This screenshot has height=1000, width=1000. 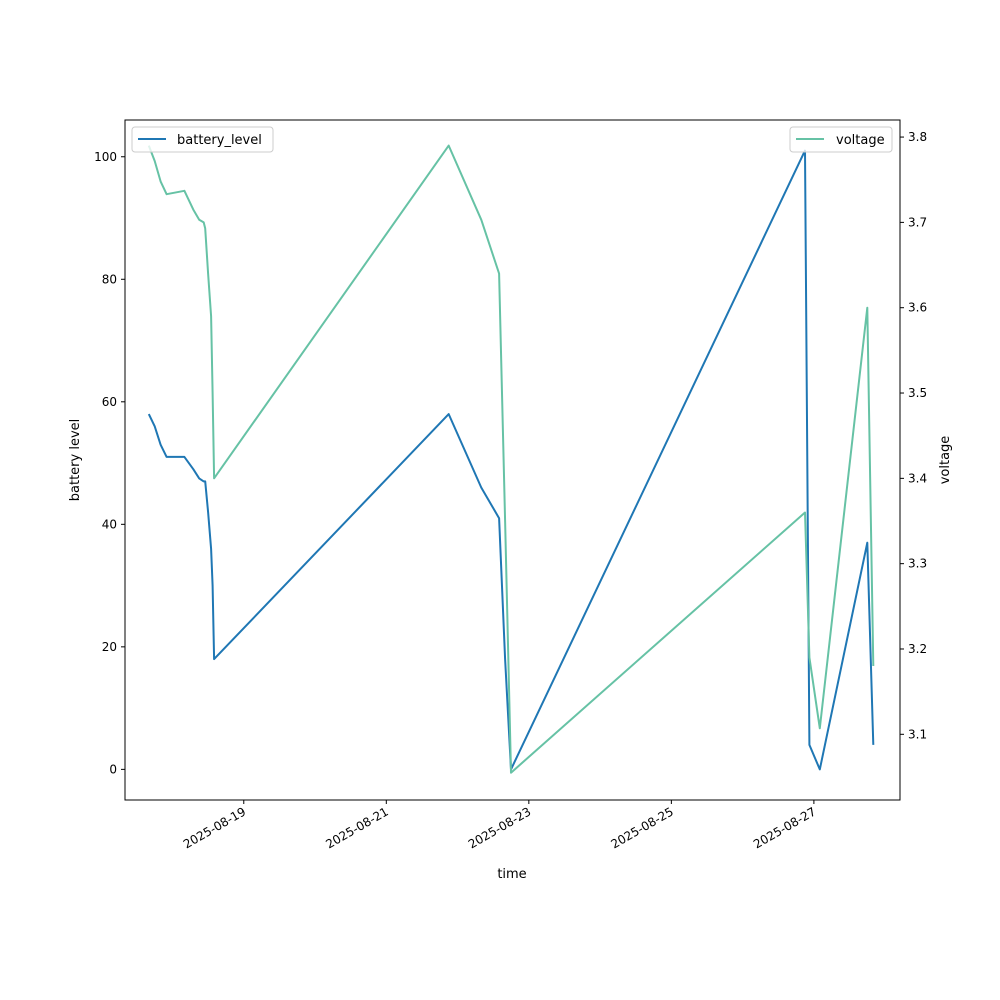 What do you see at coordinates (945, 460) in the screenshot?
I see `y-right-axis-label: voltage` at bounding box center [945, 460].